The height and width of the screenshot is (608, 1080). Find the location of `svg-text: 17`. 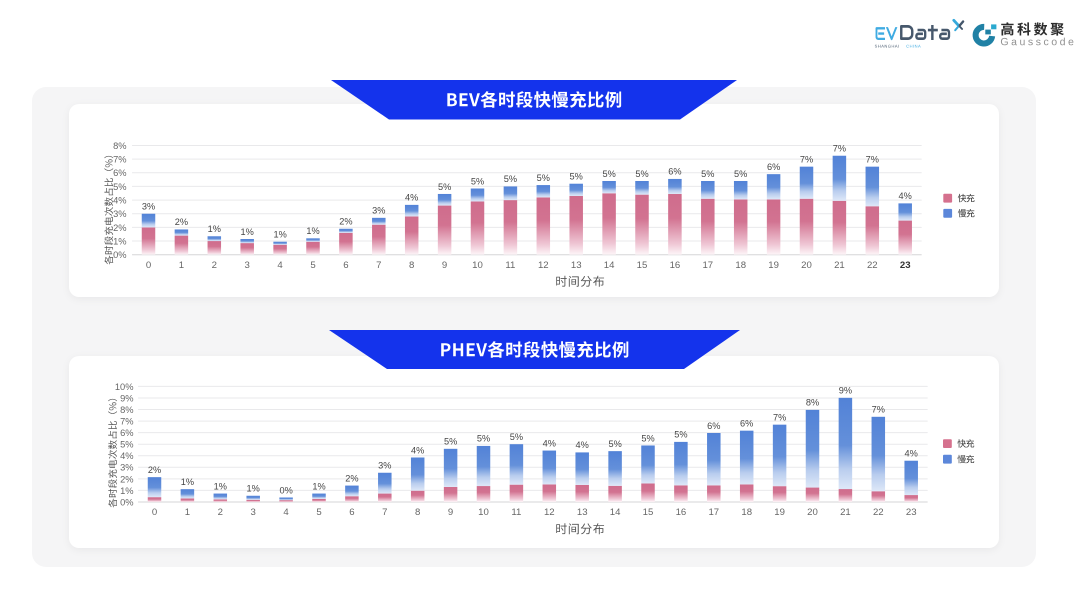

svg-text: 17 is located at coordinates (713, 512).